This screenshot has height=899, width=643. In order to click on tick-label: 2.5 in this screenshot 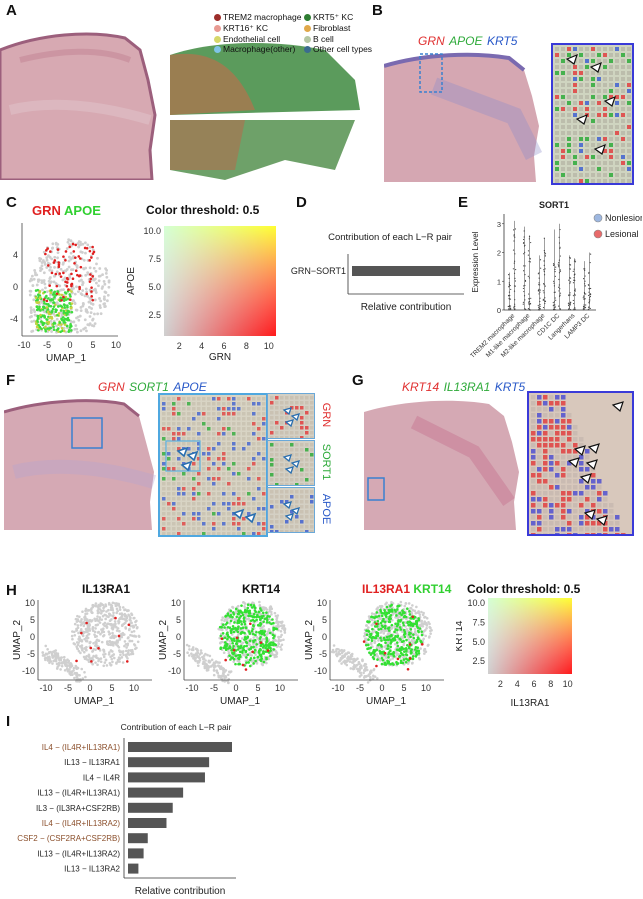, I will do `click(478, 661)`.